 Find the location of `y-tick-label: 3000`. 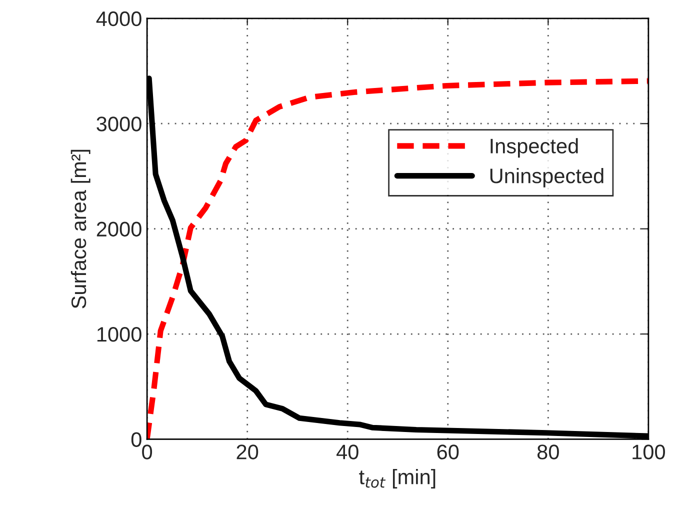

y-tick-label: 3000 is located at coordinates (119, 124).